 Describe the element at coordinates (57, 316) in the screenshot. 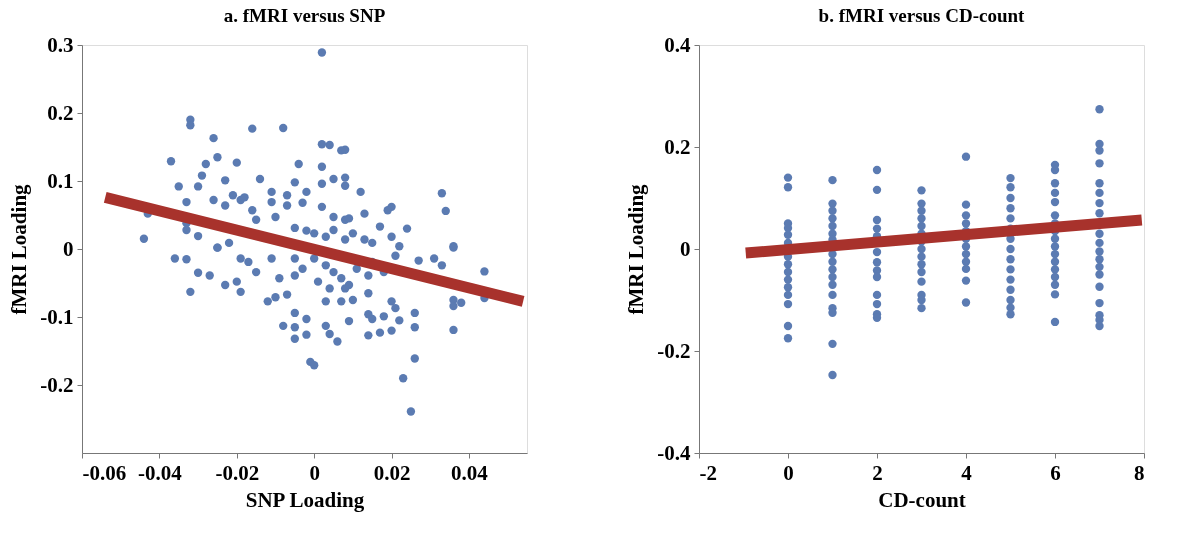

I see `y-tick-label: -0.1` at that location.